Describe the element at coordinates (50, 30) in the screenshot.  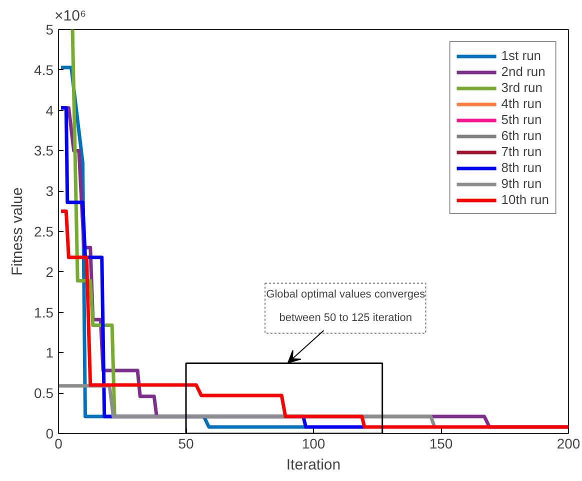
I see `y-tick-label: 5` at that location.